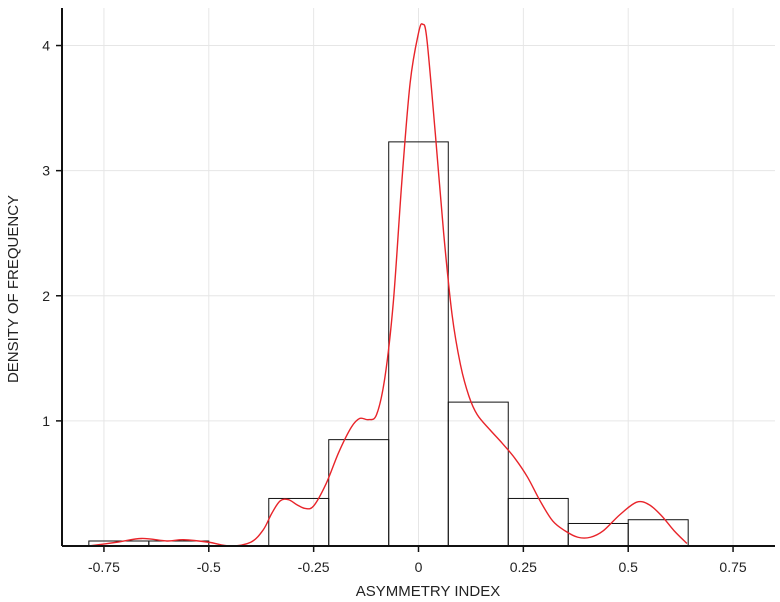 The width and height of the screenshot is (780, 602). I want to click on y-tick-label: 1, so click(46, 421).